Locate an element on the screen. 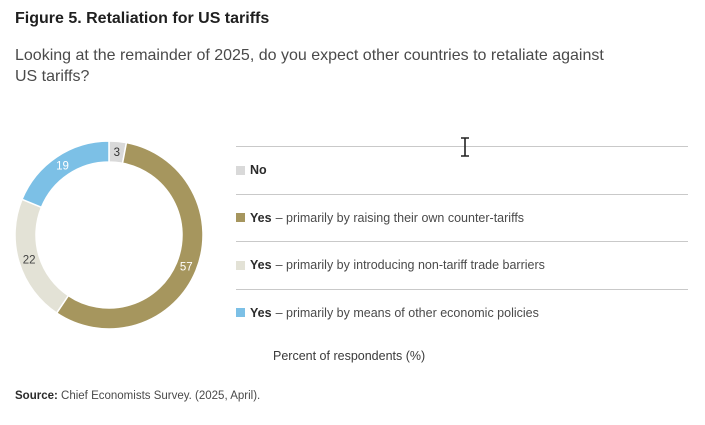  legend-item-no: No is located at coordinates (462, 170).